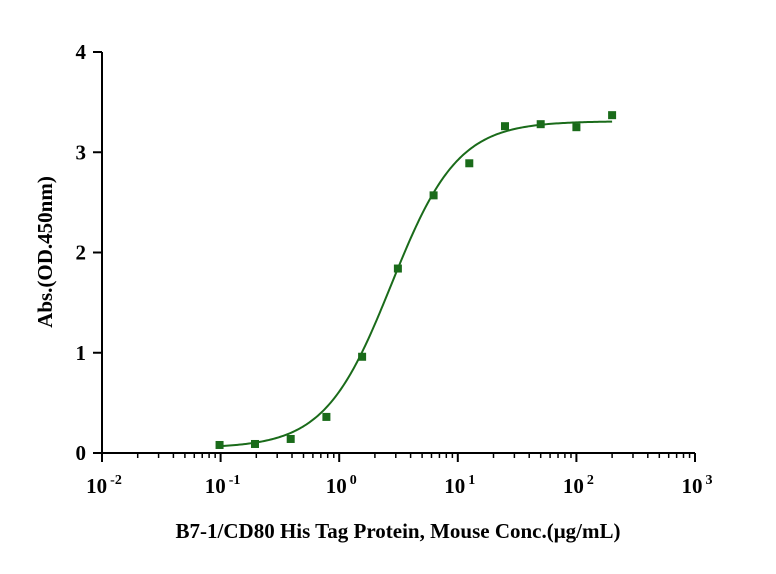  I want to click on x-tick-label: 10 -2, so click(104, 485).